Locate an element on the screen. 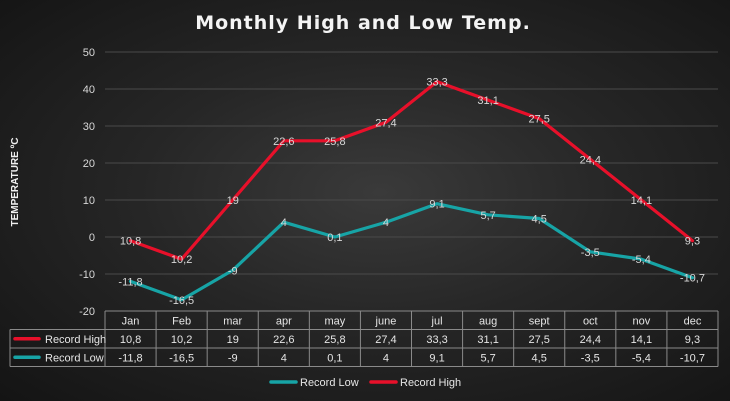  table-cell: 9,1 is located at coordinates (436, 358).